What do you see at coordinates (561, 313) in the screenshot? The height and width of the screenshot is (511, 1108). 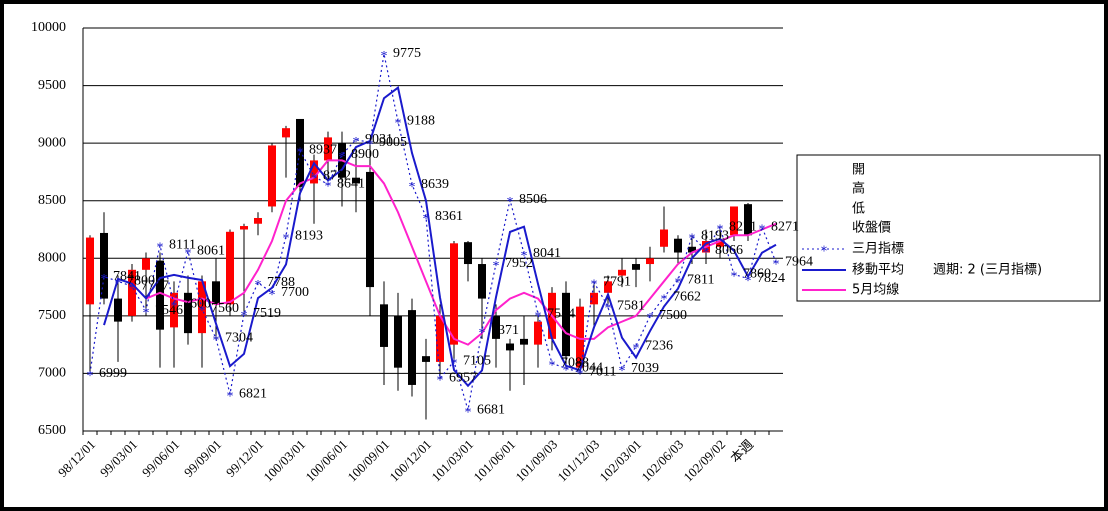 I see `data-label: 7514` at bounding box center [561, 313].